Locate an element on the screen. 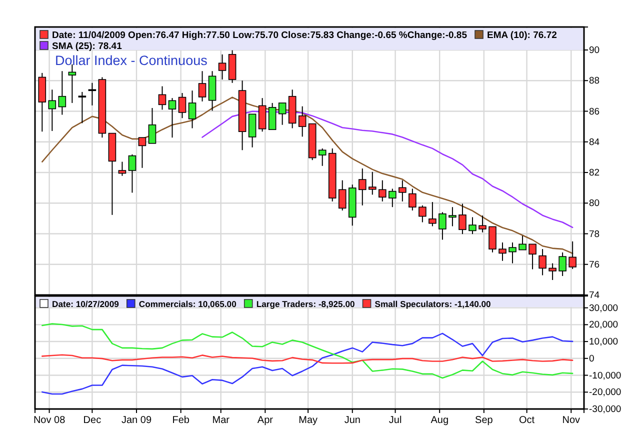 Image resolution: width=625 pixels, height=440 pixels. legend-label: Small Speculators: -1,140.00 is located at coordinates (433, 304).